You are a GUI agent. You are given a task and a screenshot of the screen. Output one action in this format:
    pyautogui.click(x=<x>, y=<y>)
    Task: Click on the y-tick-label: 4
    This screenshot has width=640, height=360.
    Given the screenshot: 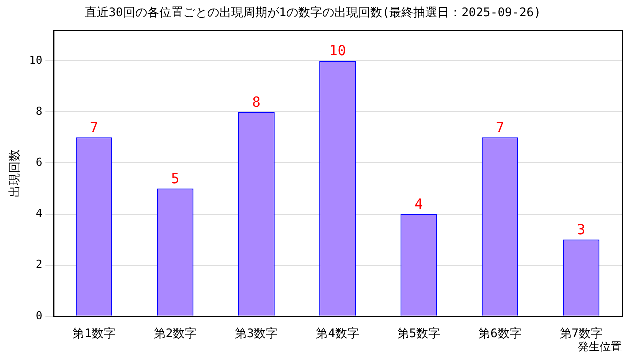 What is the action you would take?
    pyautogui.click(x=40, y=213)
    